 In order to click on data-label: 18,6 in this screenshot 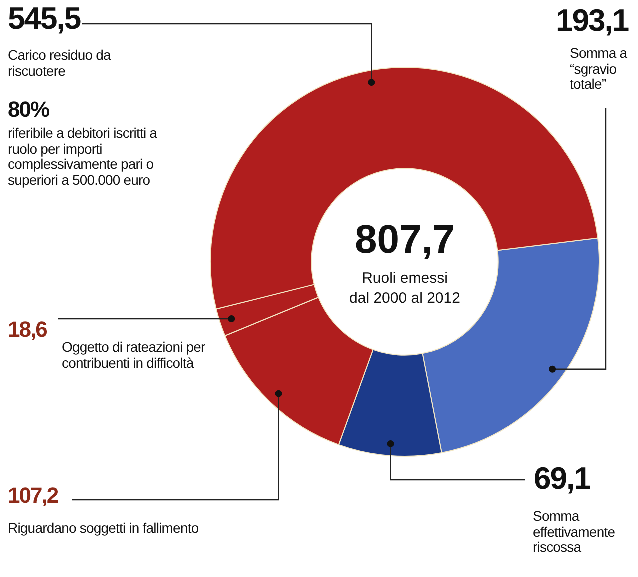, I will do `click(27, 330)`.